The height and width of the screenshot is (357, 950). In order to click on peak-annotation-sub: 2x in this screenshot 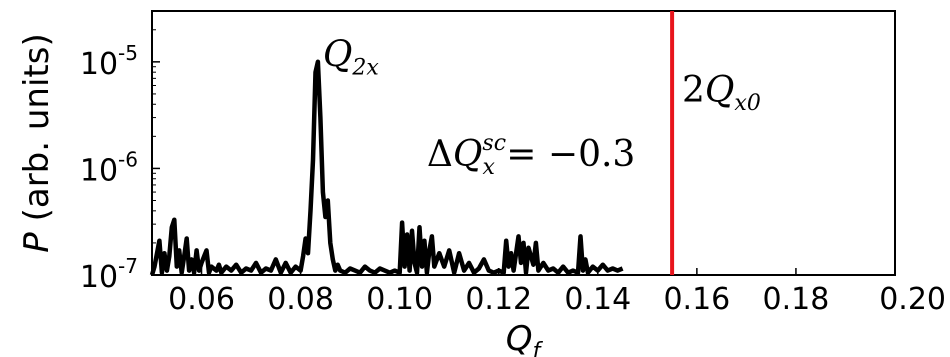, I will do `click(365, 68)`.